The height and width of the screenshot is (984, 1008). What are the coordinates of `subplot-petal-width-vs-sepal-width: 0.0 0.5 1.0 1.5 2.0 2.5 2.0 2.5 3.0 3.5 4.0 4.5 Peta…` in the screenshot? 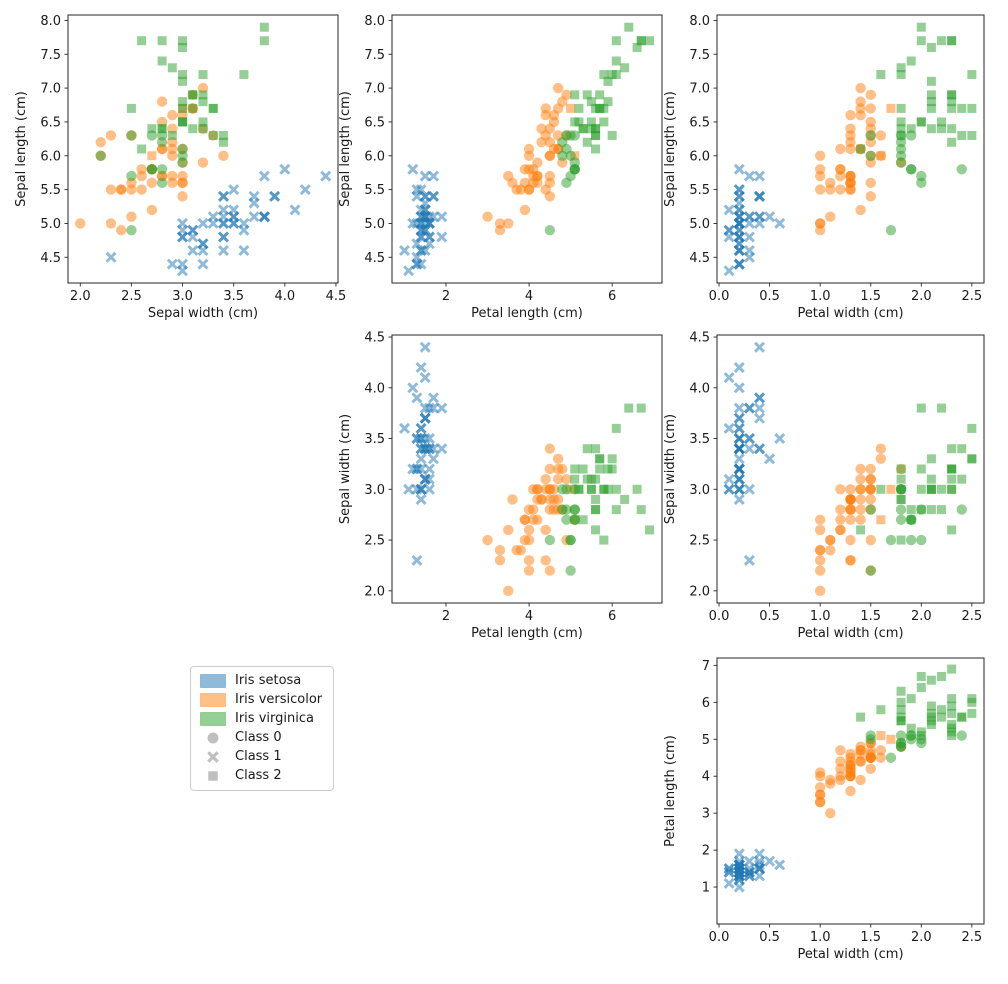 It's located at (824, 486).